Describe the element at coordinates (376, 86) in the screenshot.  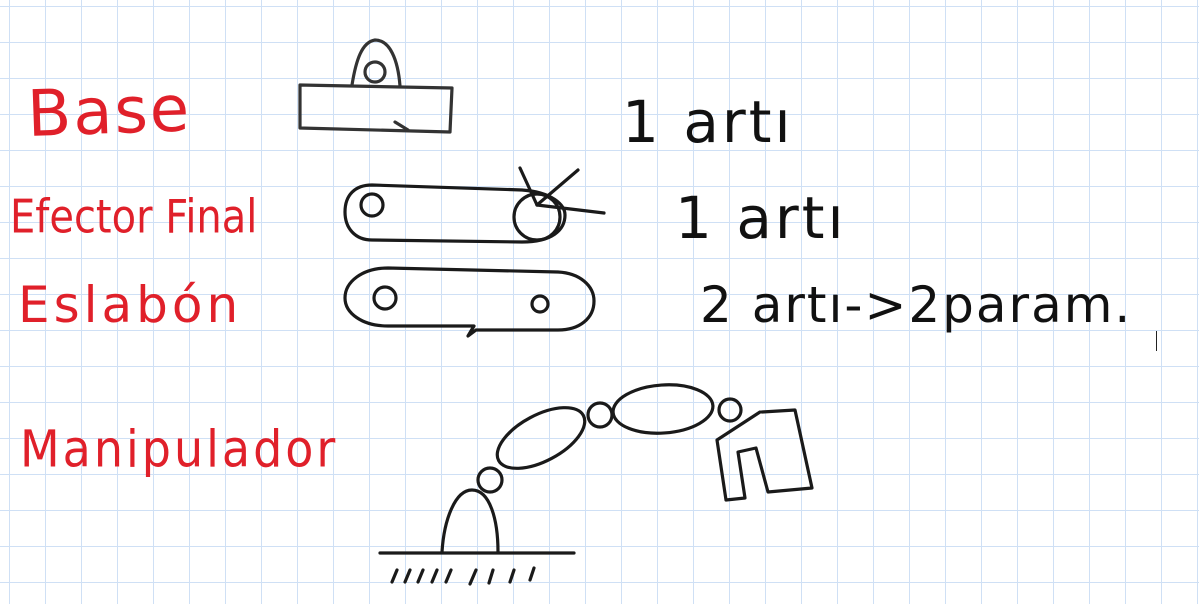
I see `base-sketch` at that location.